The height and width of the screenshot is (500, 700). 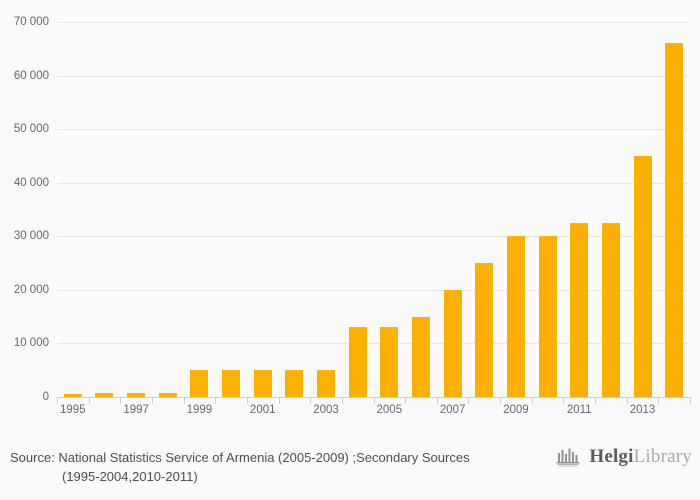 I want to click on x-axis-tick-label: 1997, so click(x=136, y=410).